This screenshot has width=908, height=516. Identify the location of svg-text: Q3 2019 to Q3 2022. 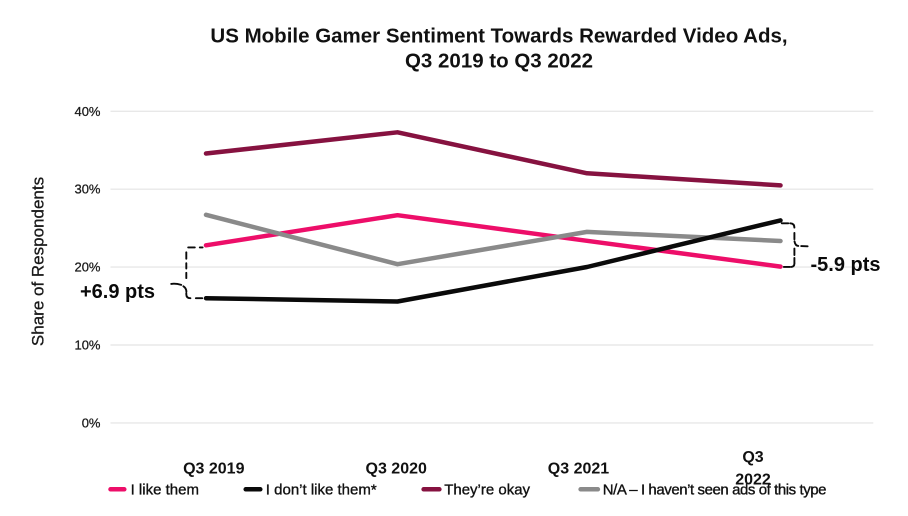
(499, 61).